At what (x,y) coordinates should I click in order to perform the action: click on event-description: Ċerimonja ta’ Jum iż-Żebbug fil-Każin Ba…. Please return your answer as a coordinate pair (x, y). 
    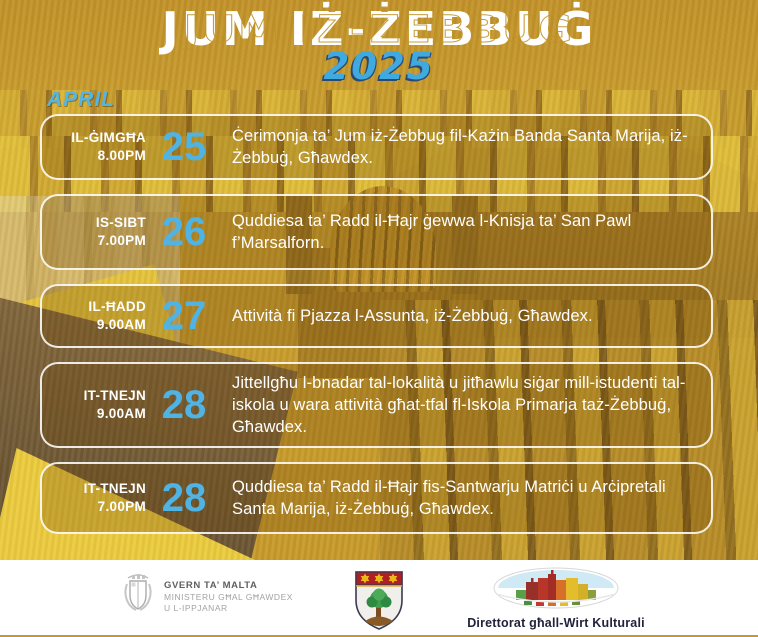
    Looking at the image, I should click on (460, 147).